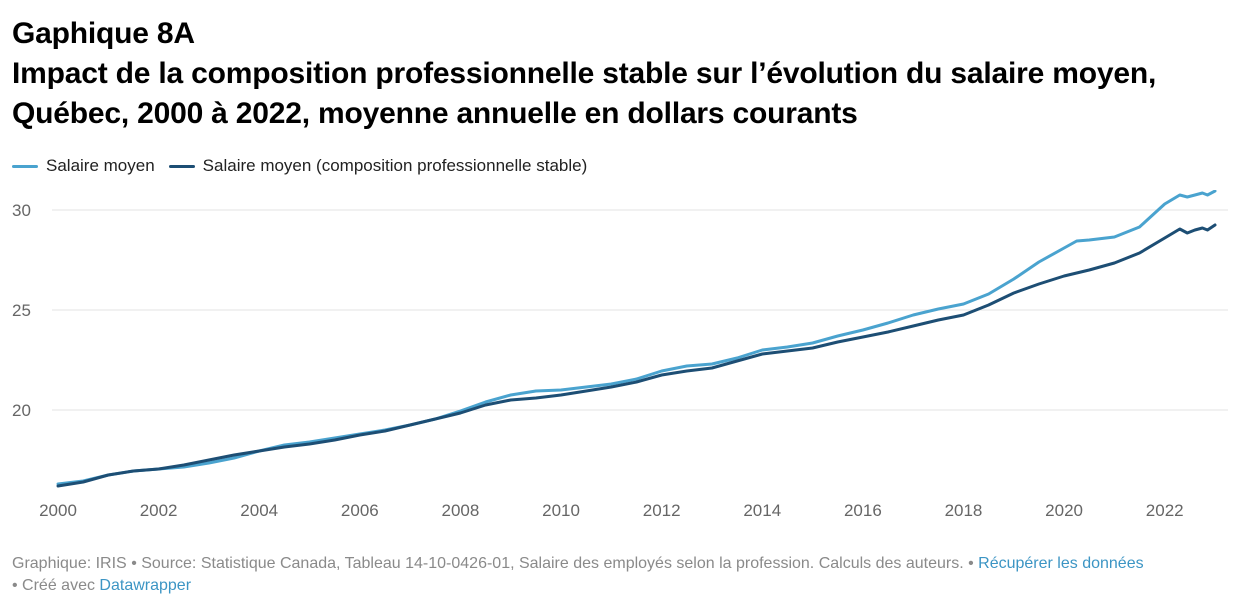  Describe the element at coordinates (100, 165) in the screenshot. I see `legend-label-salaire-moyen: Salaire moyen` at that location.